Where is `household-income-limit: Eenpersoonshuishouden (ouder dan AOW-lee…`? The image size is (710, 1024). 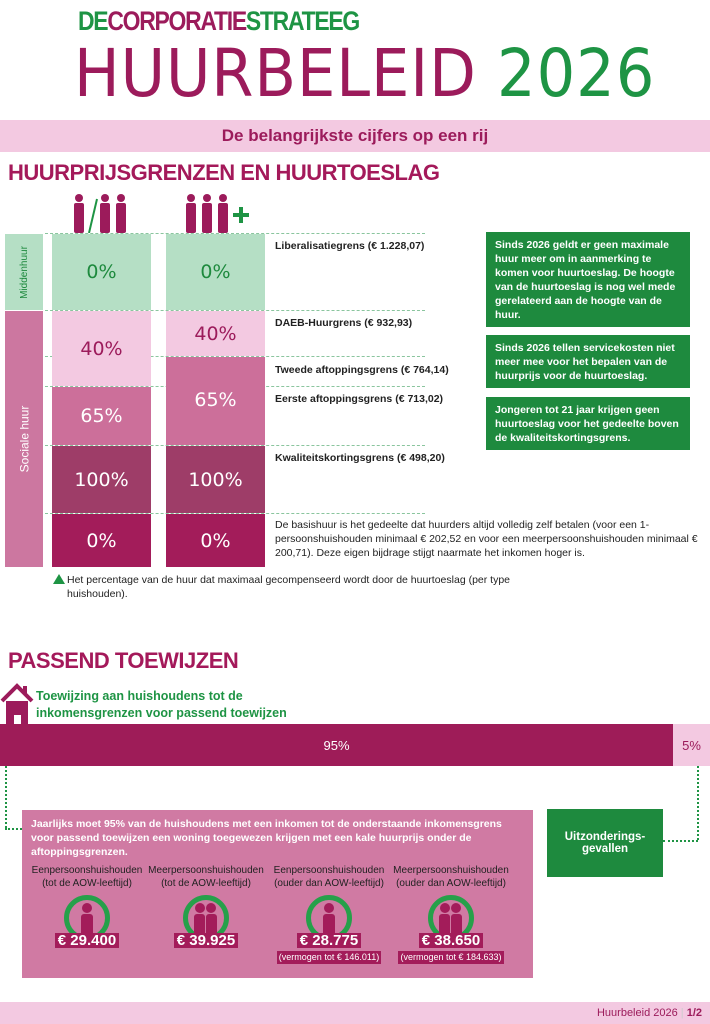 household-income-limit: Eenpersoonshuishouden (ouder dan AOW-lee… is located at coordinates (329, 914).